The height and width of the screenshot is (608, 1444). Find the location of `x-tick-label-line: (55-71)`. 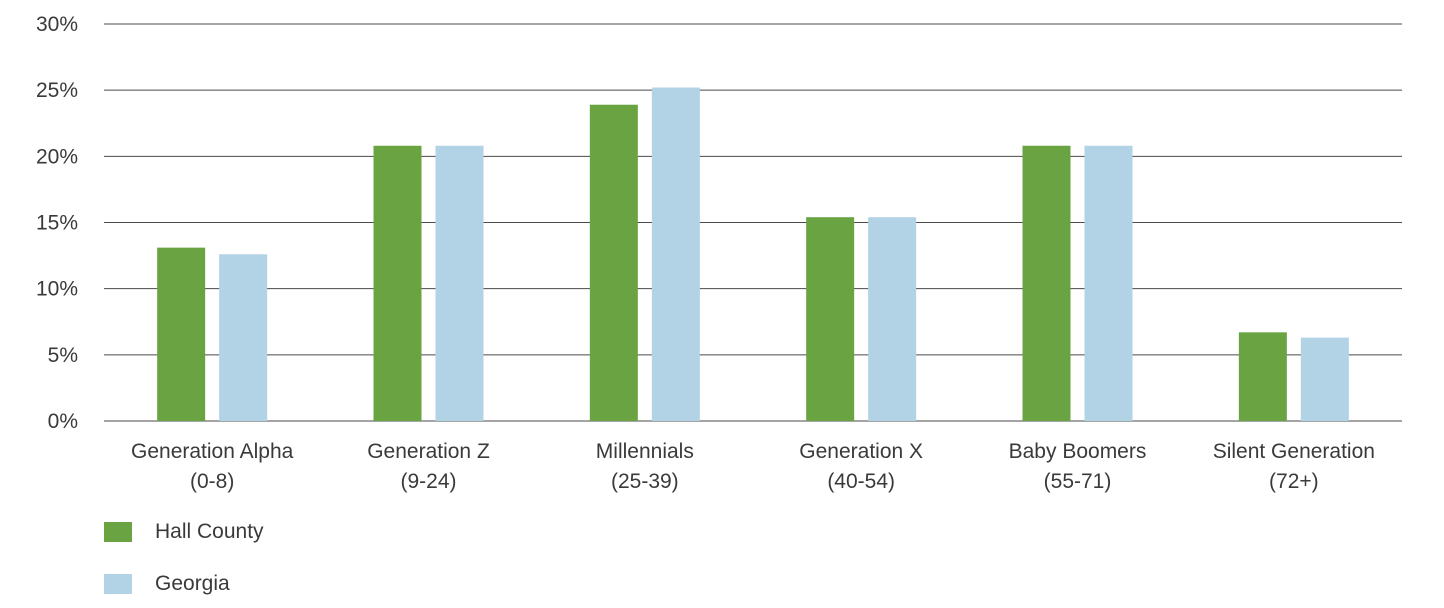

x-tick-label-line: (55-71) is located at coordinates (1078, 481).